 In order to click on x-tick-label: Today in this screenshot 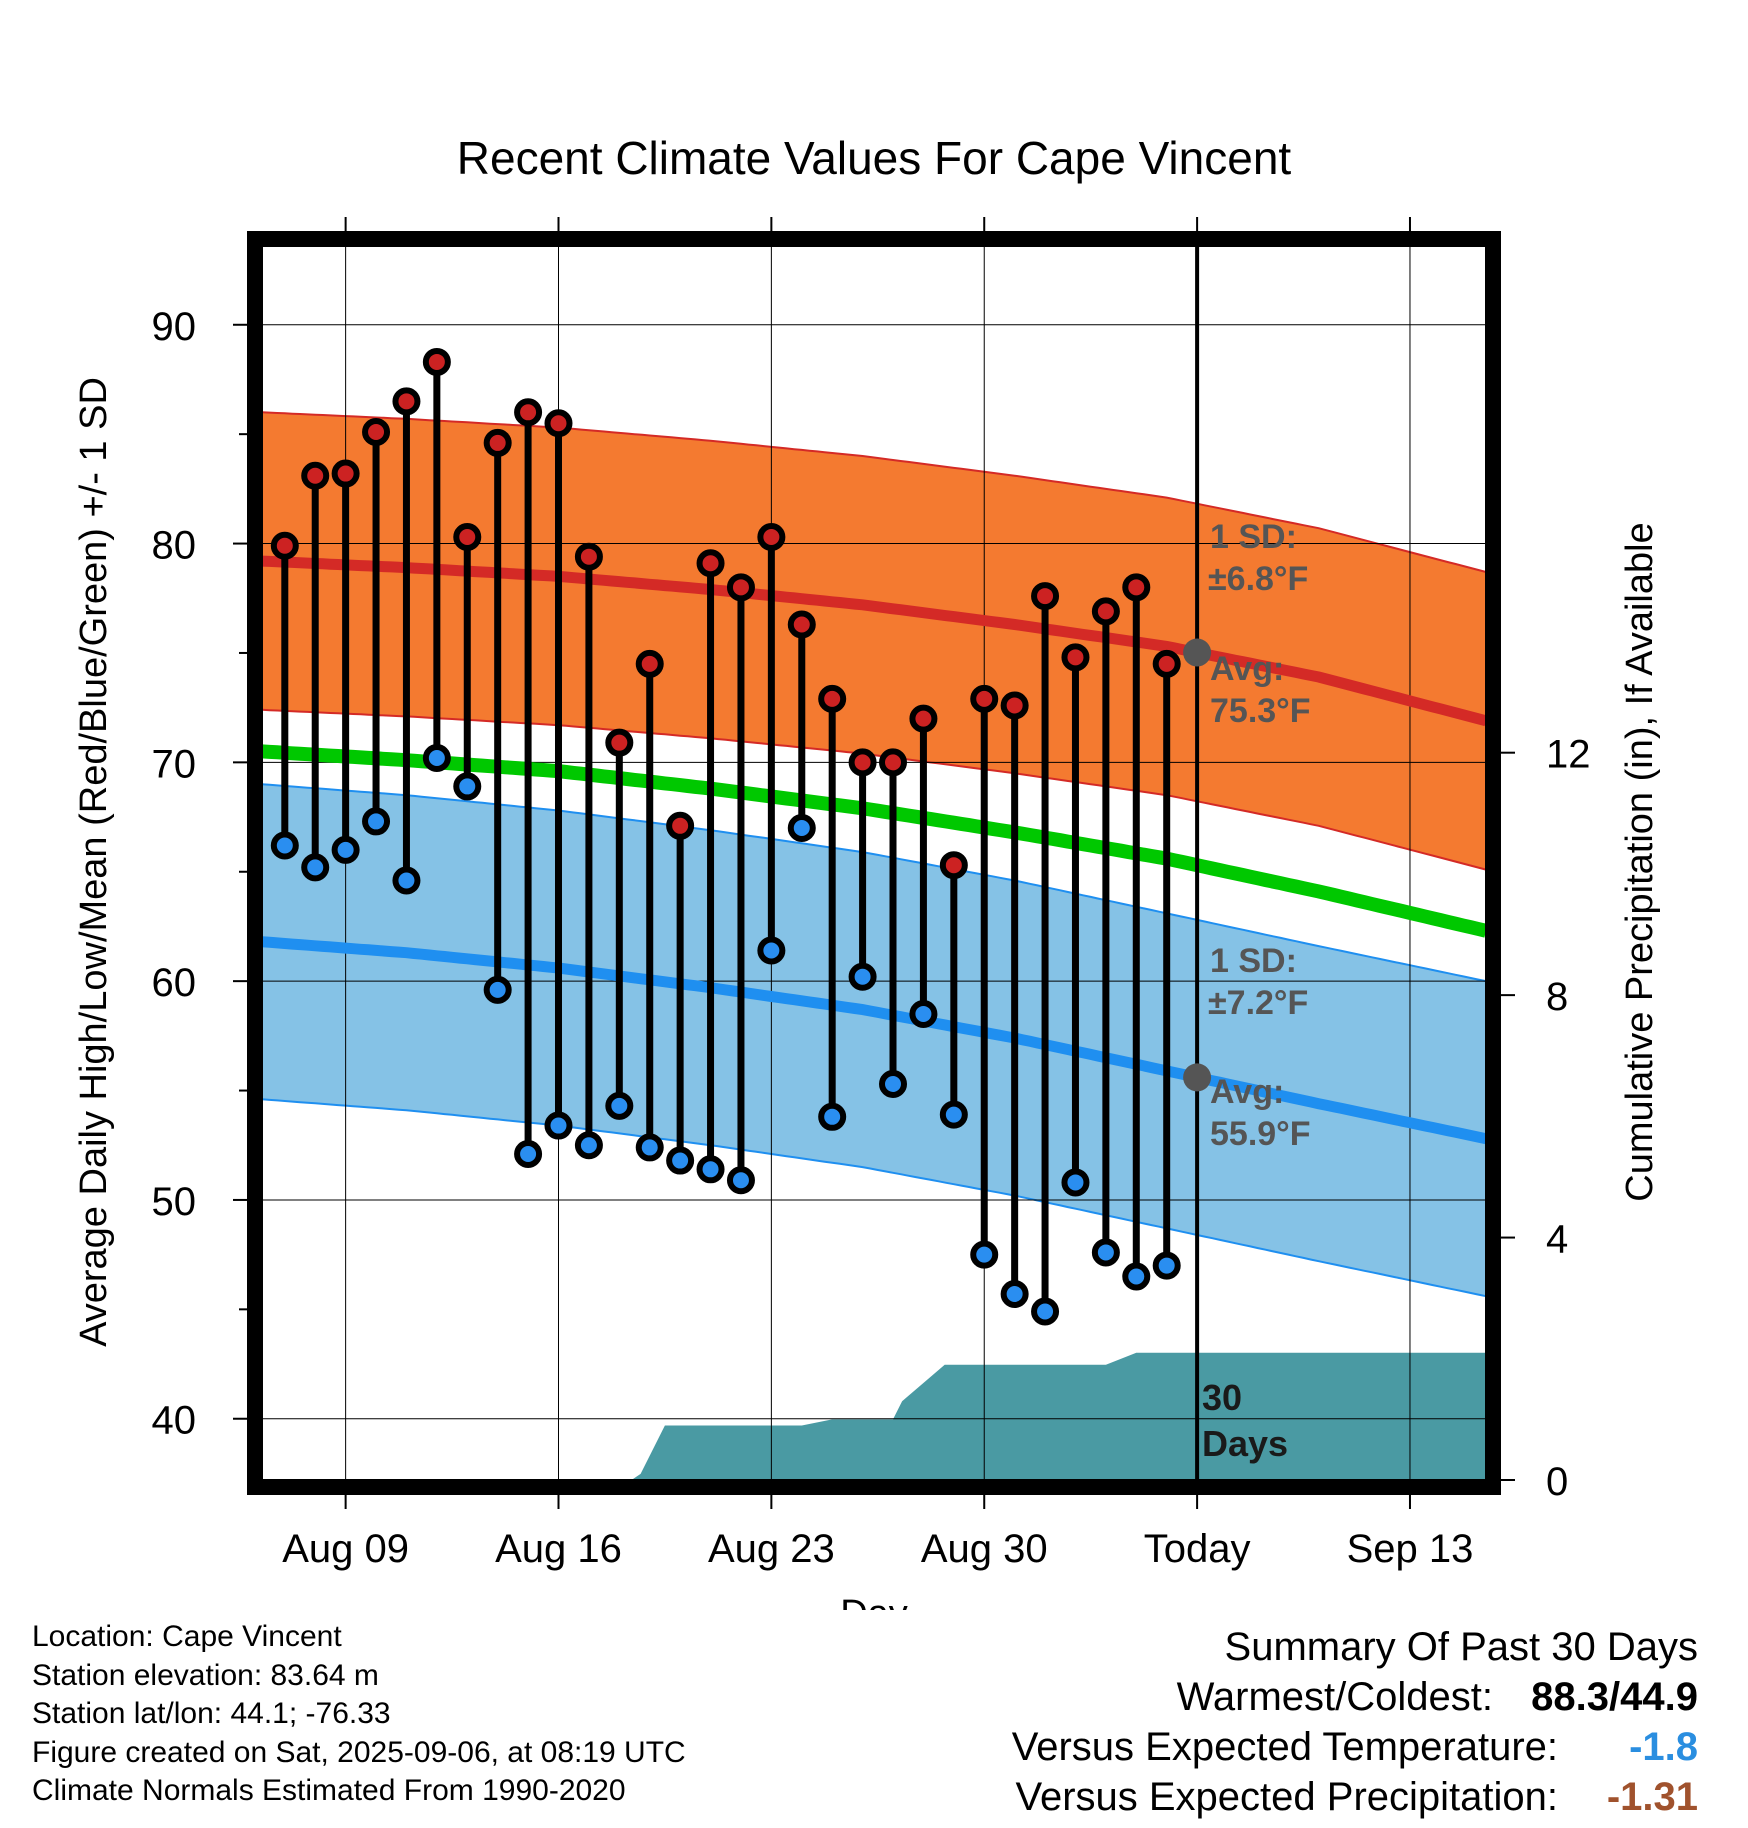, I will do `click(1197, 1549)`.